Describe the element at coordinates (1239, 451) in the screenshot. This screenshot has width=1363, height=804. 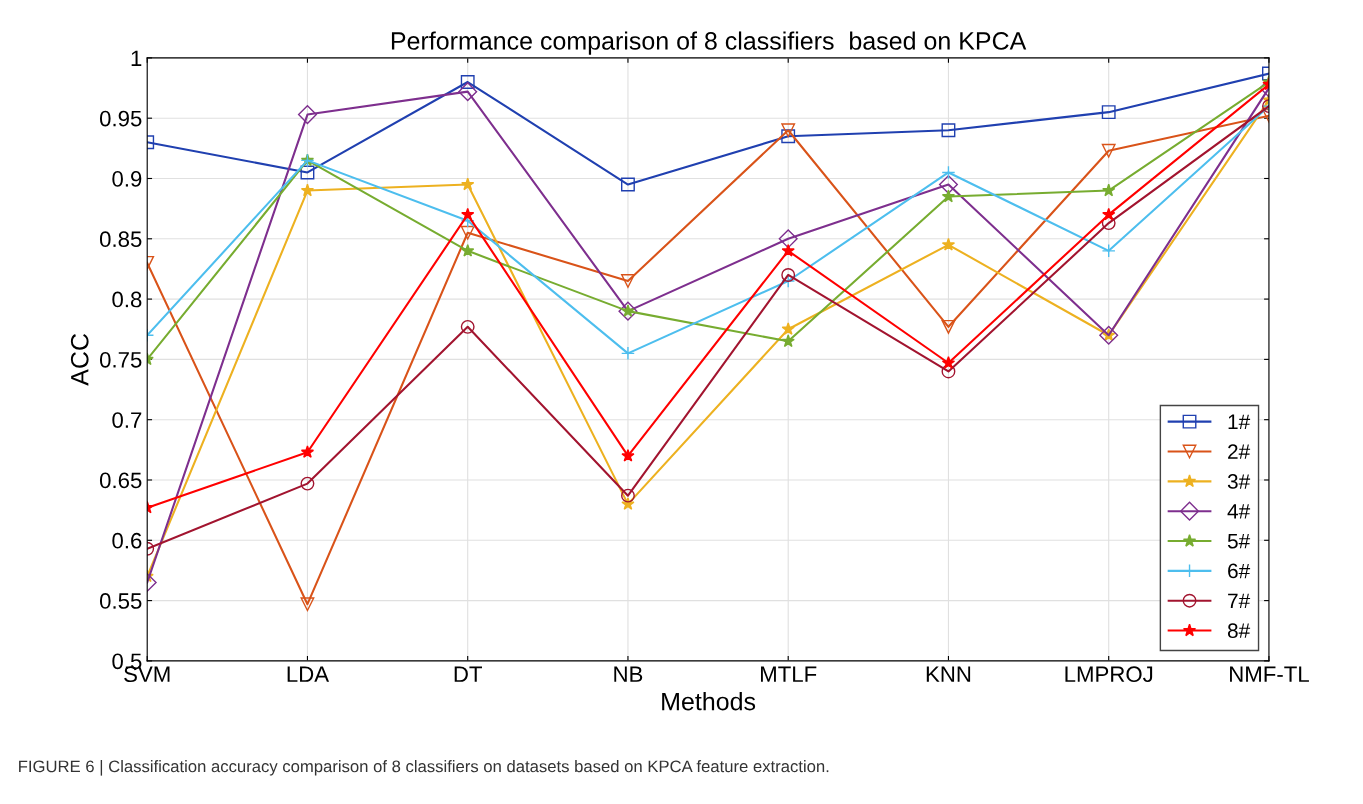
I see `legend-label: 2#` at that location.